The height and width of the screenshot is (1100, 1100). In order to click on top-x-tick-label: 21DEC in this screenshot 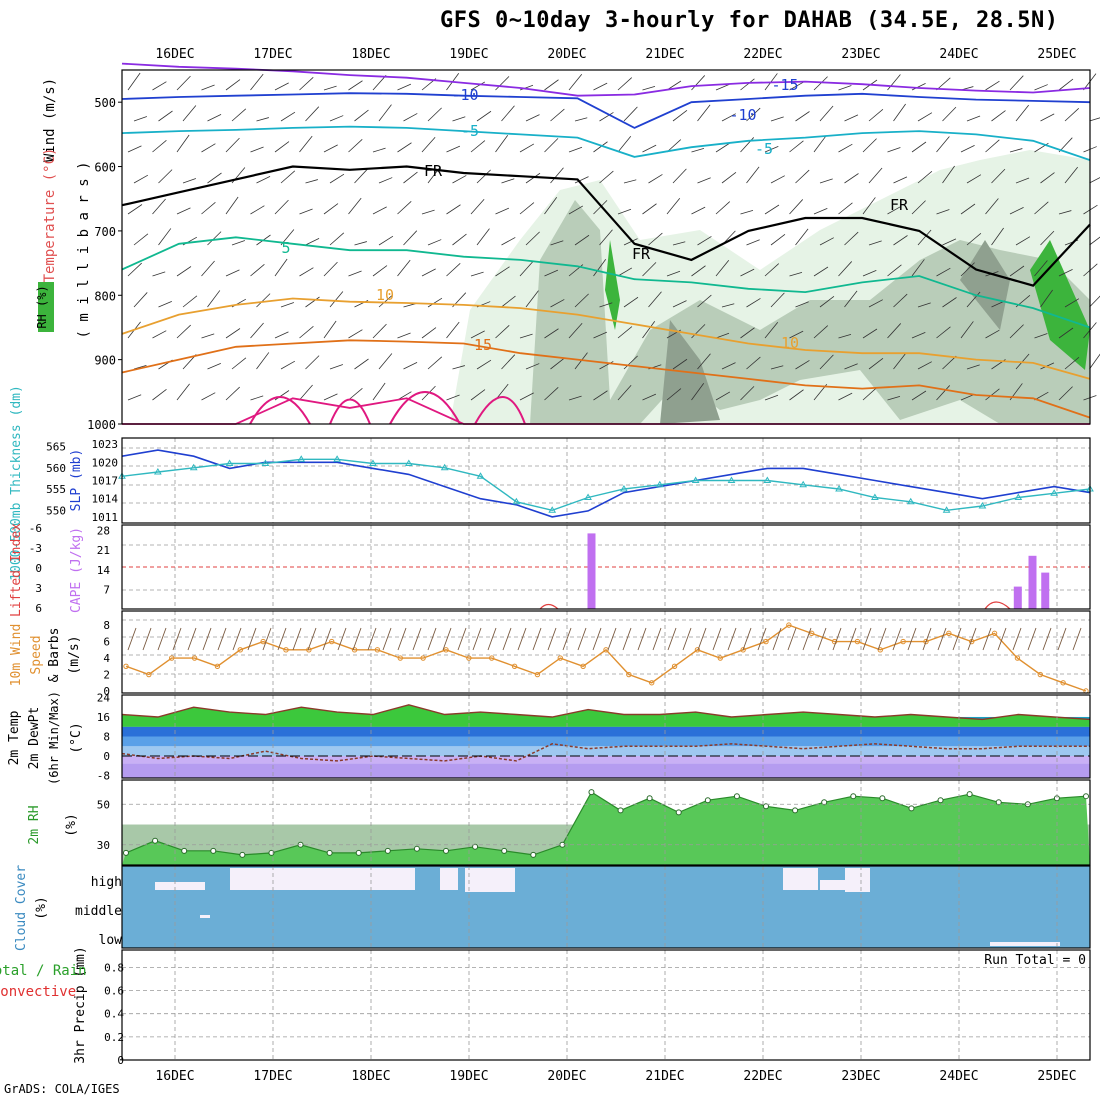, I will do `click(664, 54)`.